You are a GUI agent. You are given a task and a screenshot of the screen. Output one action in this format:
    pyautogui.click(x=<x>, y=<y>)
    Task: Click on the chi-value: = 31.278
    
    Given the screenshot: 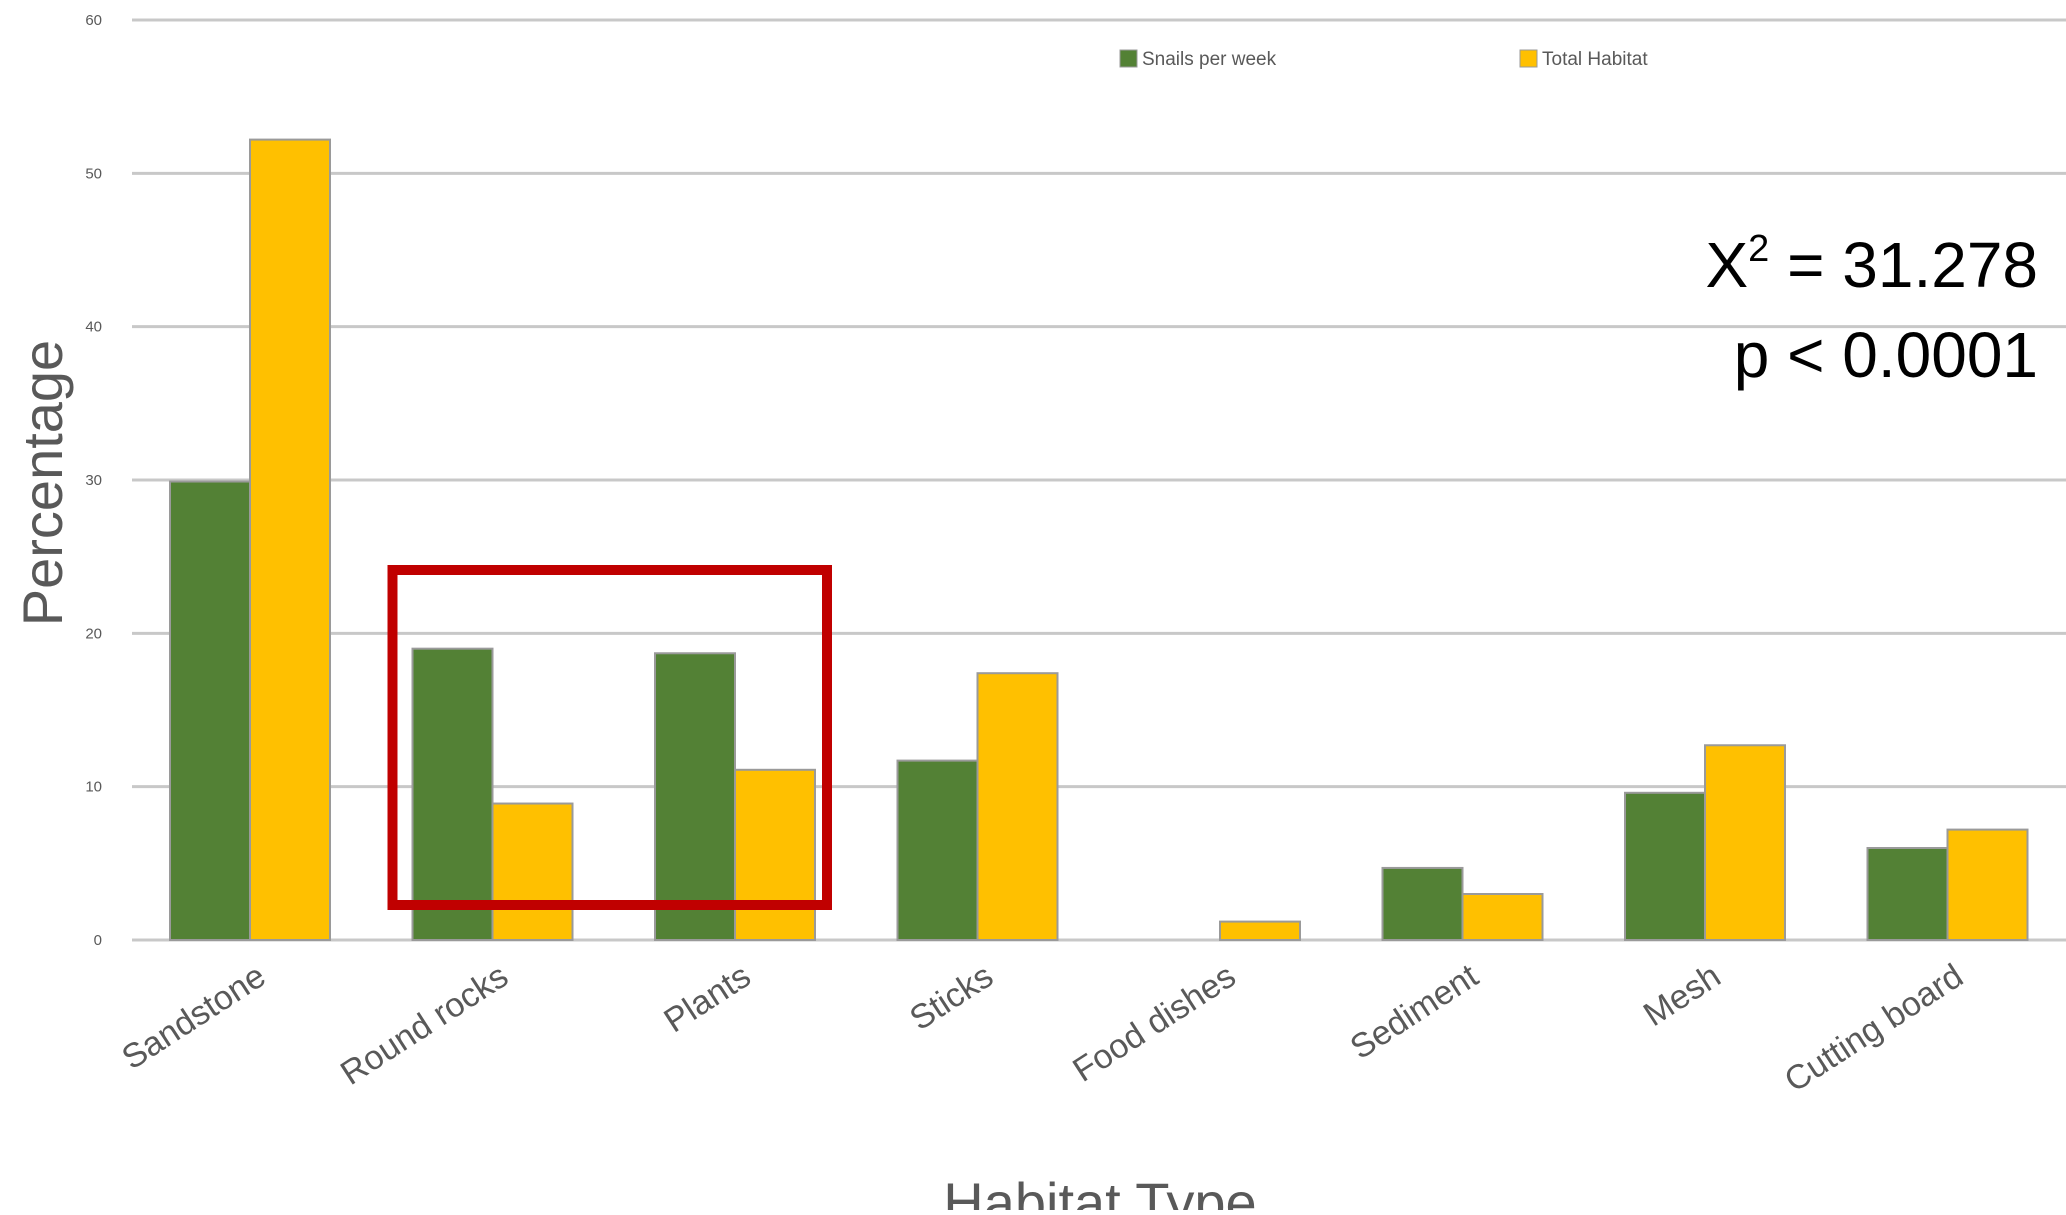 What is the action you would take?
    pyautogui.click(x=1903, y=265)
    